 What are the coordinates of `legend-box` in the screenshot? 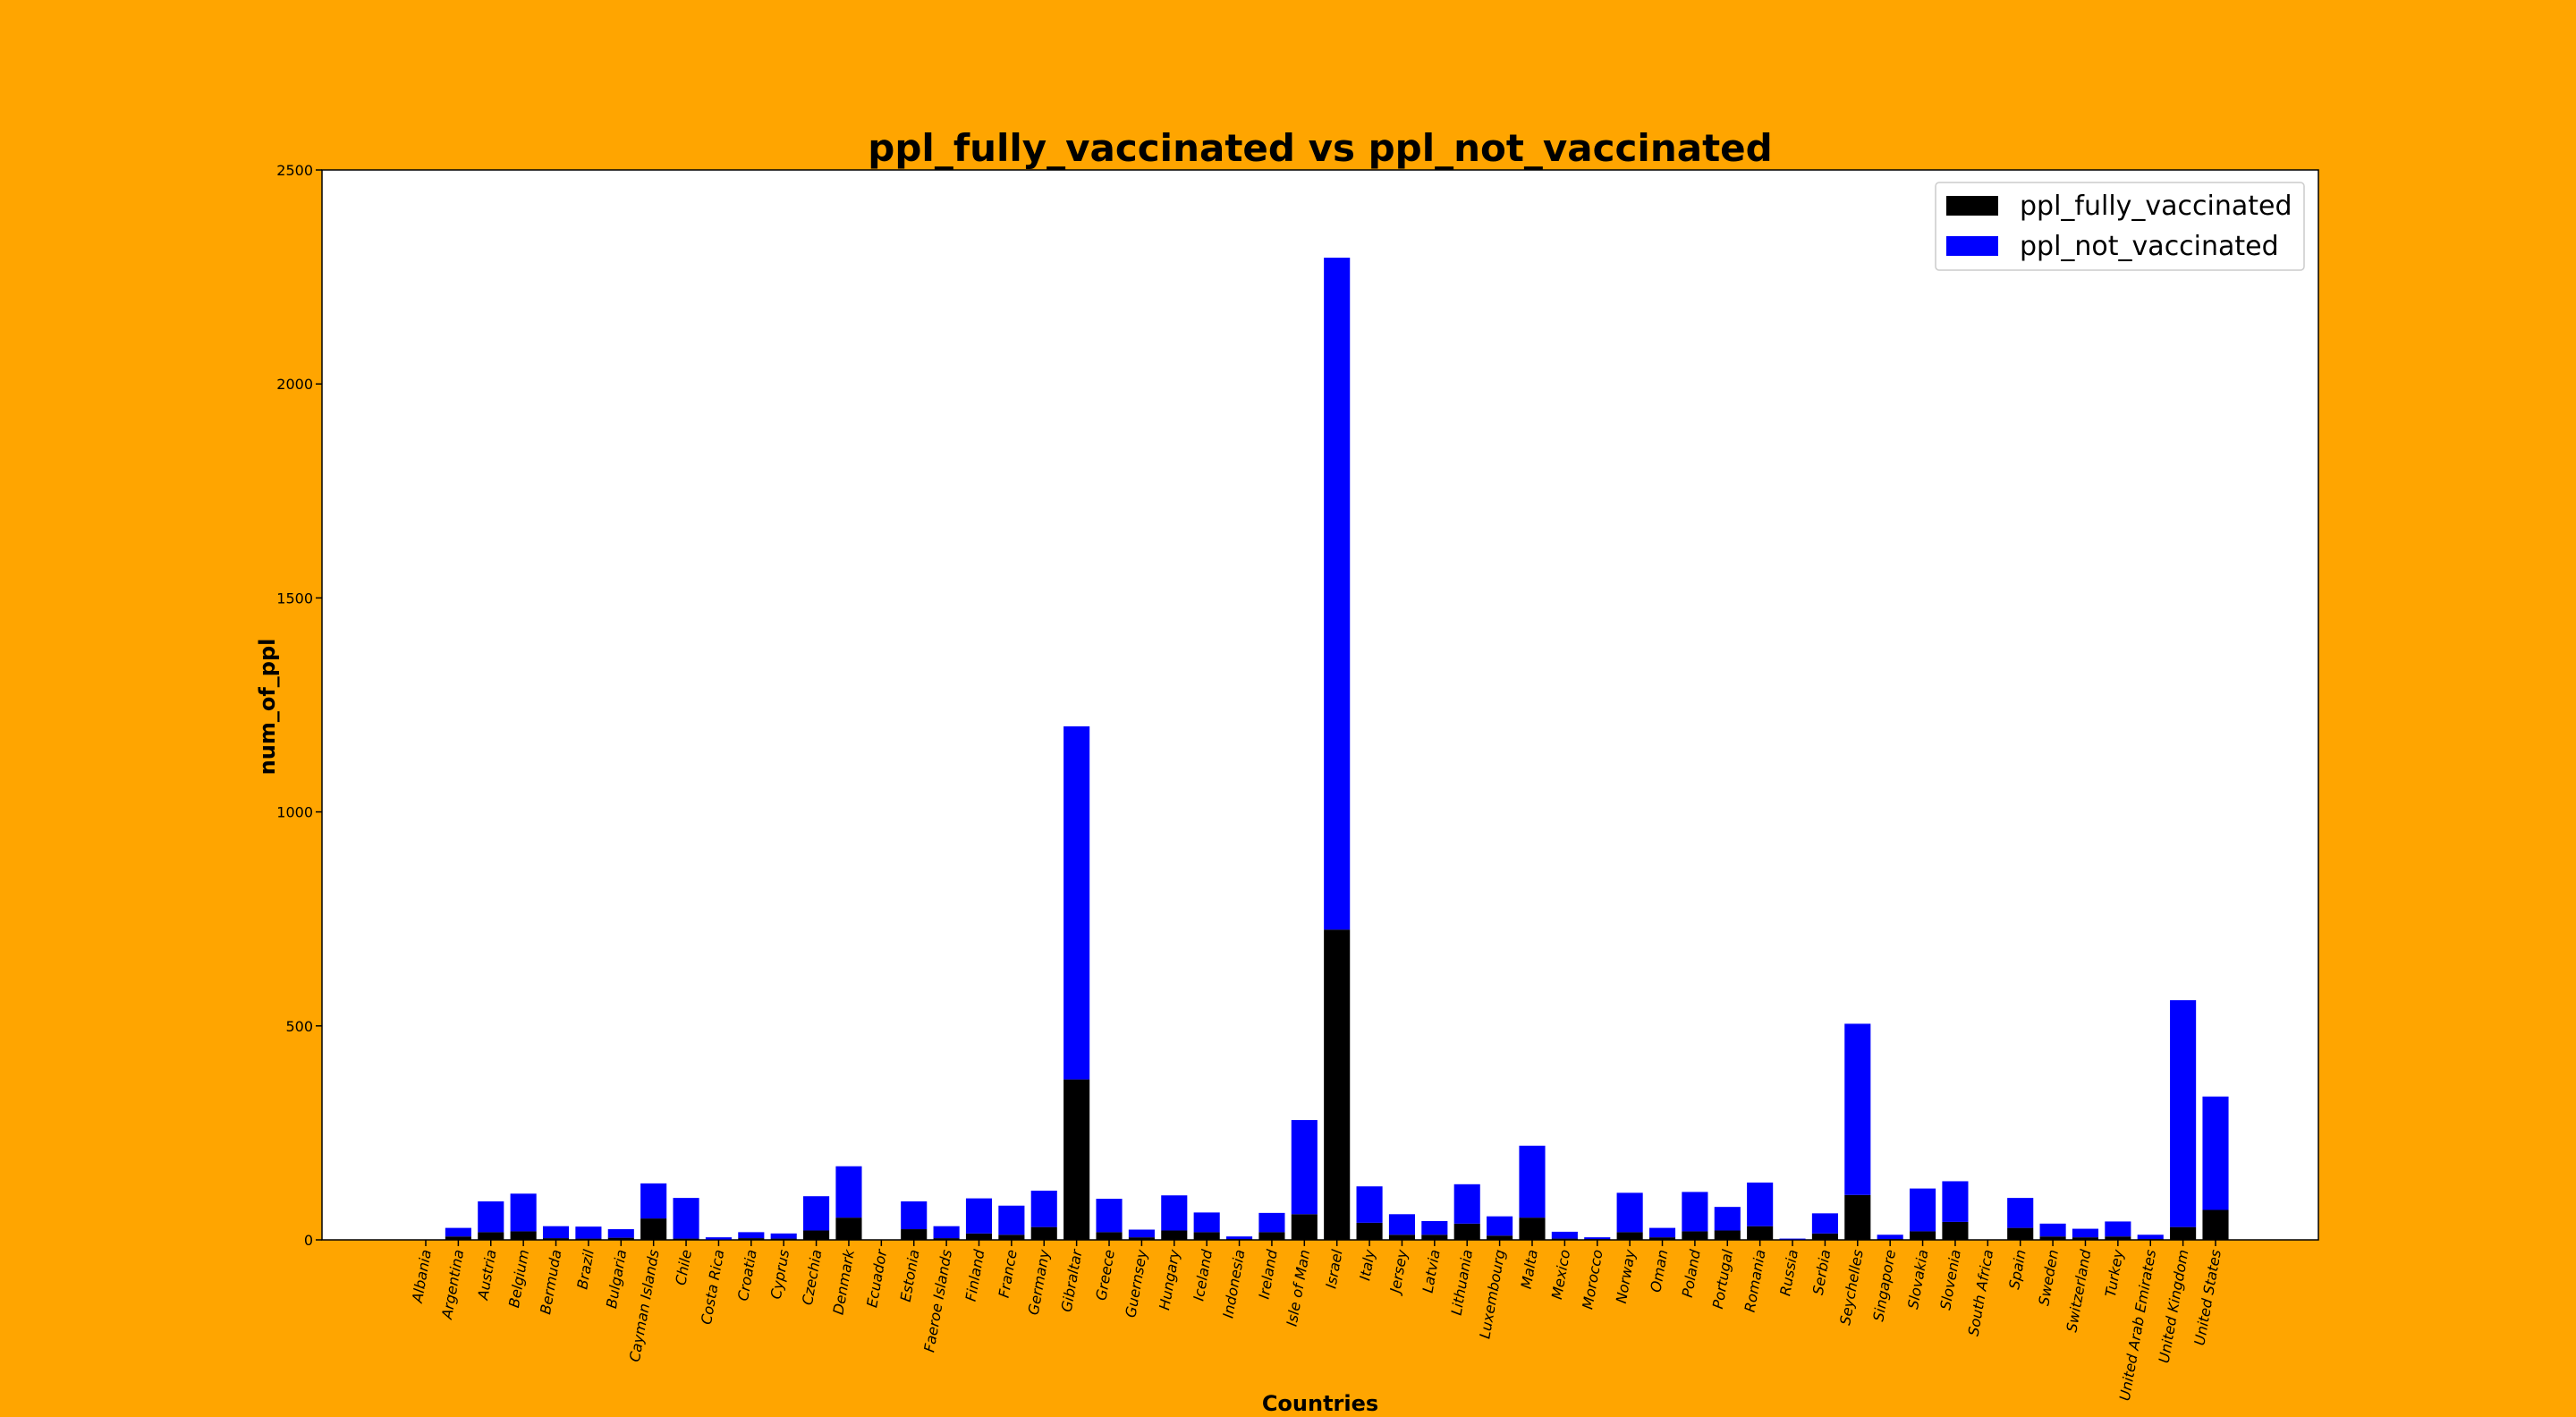 It's located at (2120, 227).